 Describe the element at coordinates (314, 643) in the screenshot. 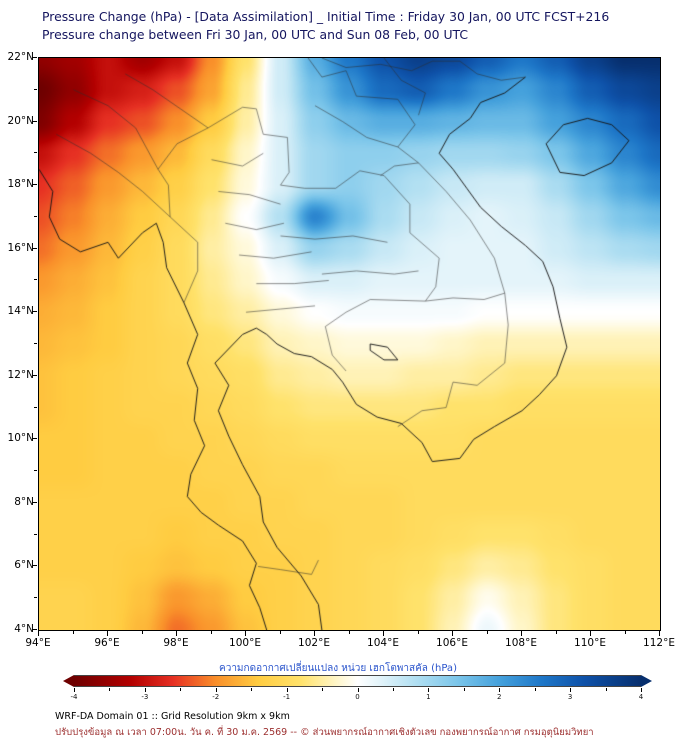

I see `x-tick-label: 102°E` at that location.